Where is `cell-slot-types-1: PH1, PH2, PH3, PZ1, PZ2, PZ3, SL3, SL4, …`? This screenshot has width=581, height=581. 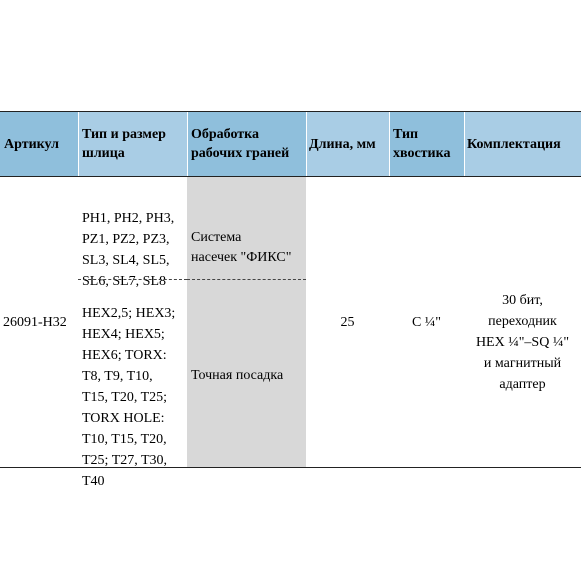 cell-slot-types-1: PH1, PH2, PH3, PZ1, PZ2, PZ3, SL3, SL4, … is located at coordinates (135, 239).